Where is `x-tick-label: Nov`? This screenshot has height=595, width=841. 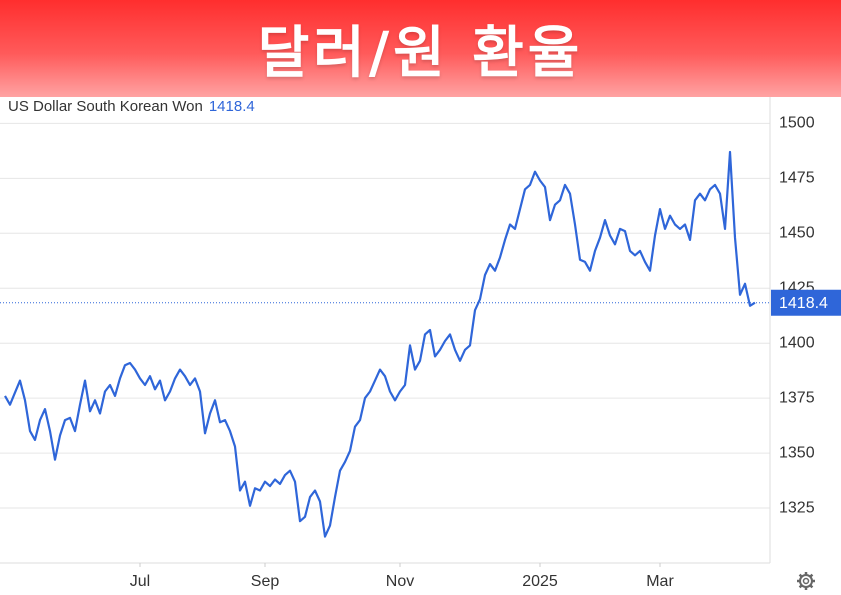
x-tick-label: Nov is located at coordinates (400, 581).